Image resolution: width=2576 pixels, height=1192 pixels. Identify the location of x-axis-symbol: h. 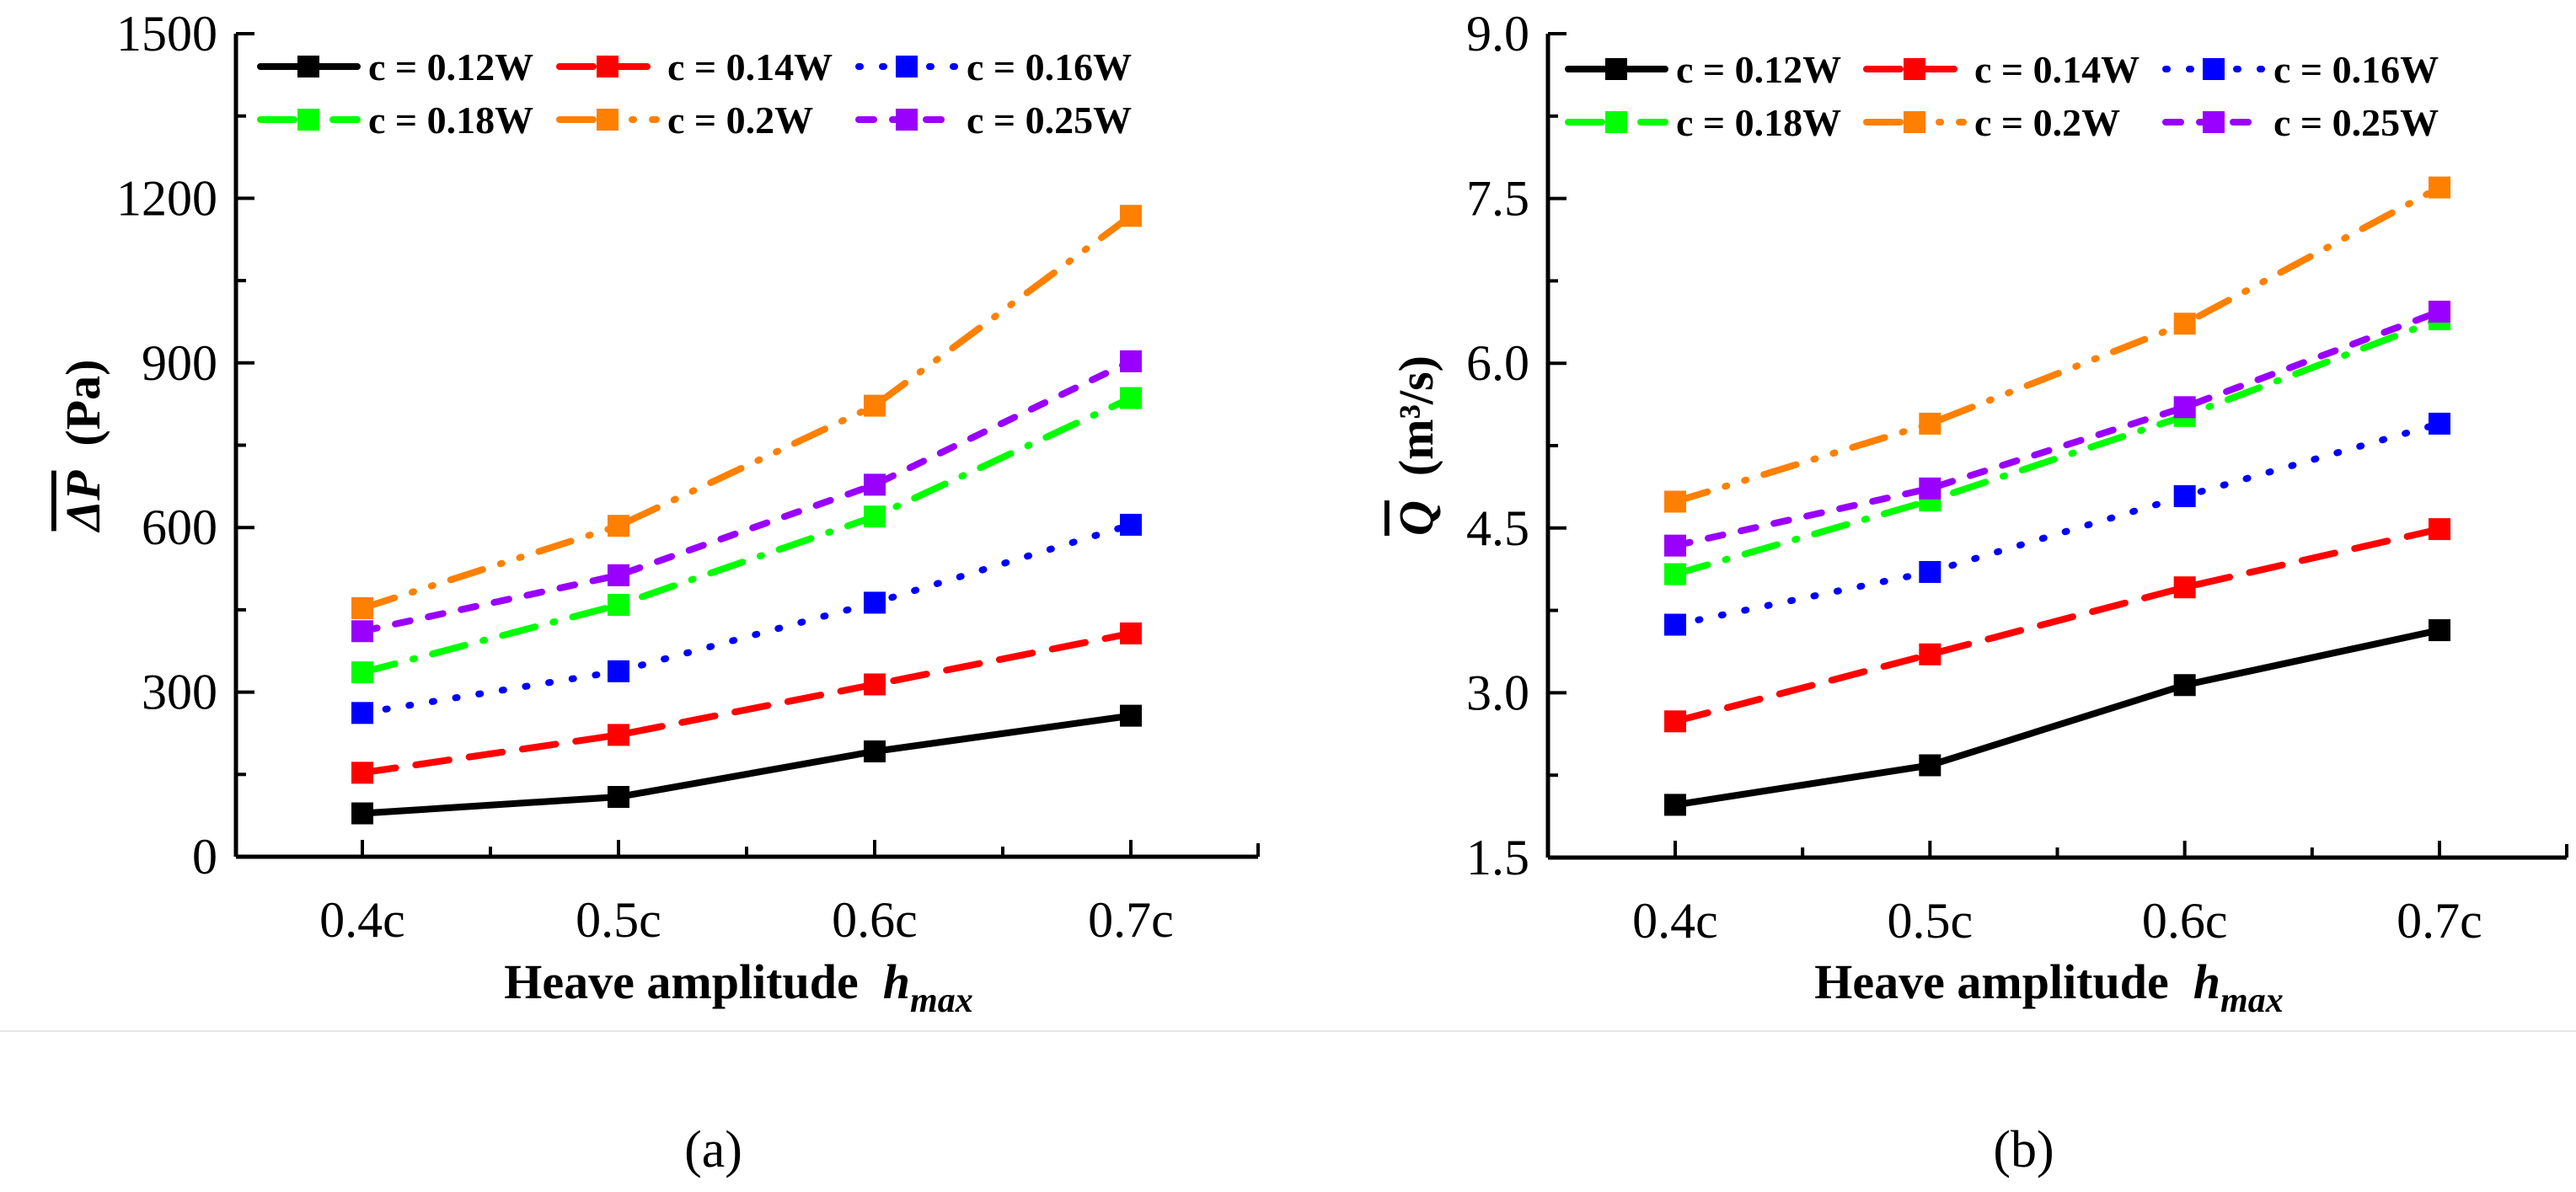
(2207, 982).